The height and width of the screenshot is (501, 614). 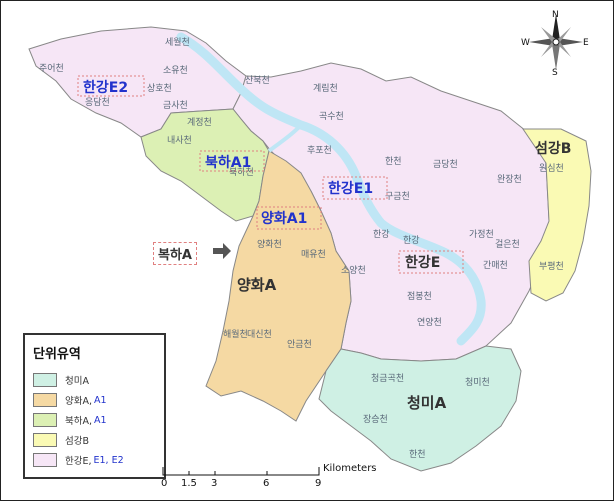 What do you see at coordinates (353, 270) in the screenshot?
I see `stream-label: 소양천` at bounding box center [353, 270].